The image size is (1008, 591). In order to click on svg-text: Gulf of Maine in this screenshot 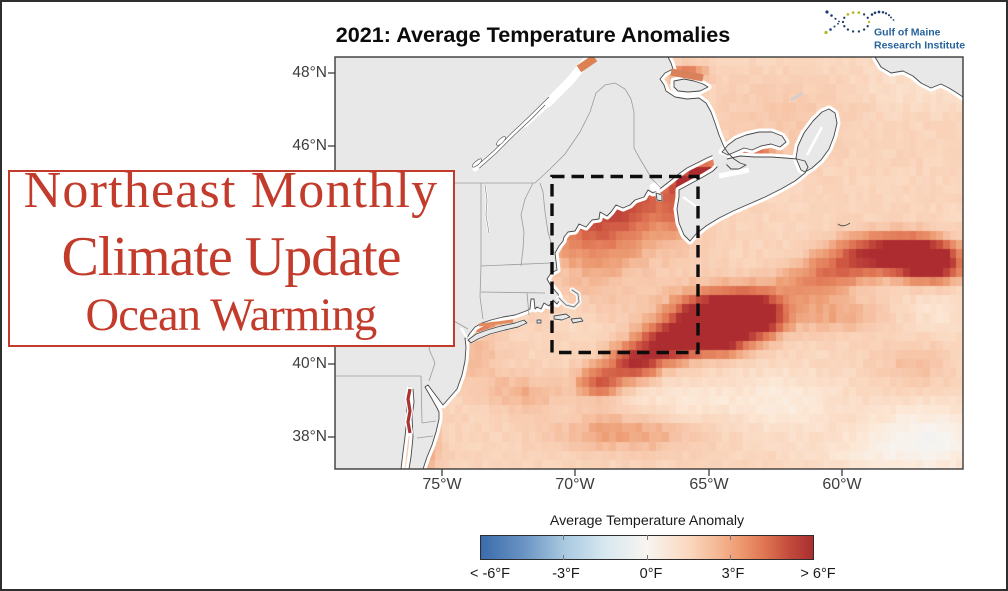, I will do `click(907, 33)`.